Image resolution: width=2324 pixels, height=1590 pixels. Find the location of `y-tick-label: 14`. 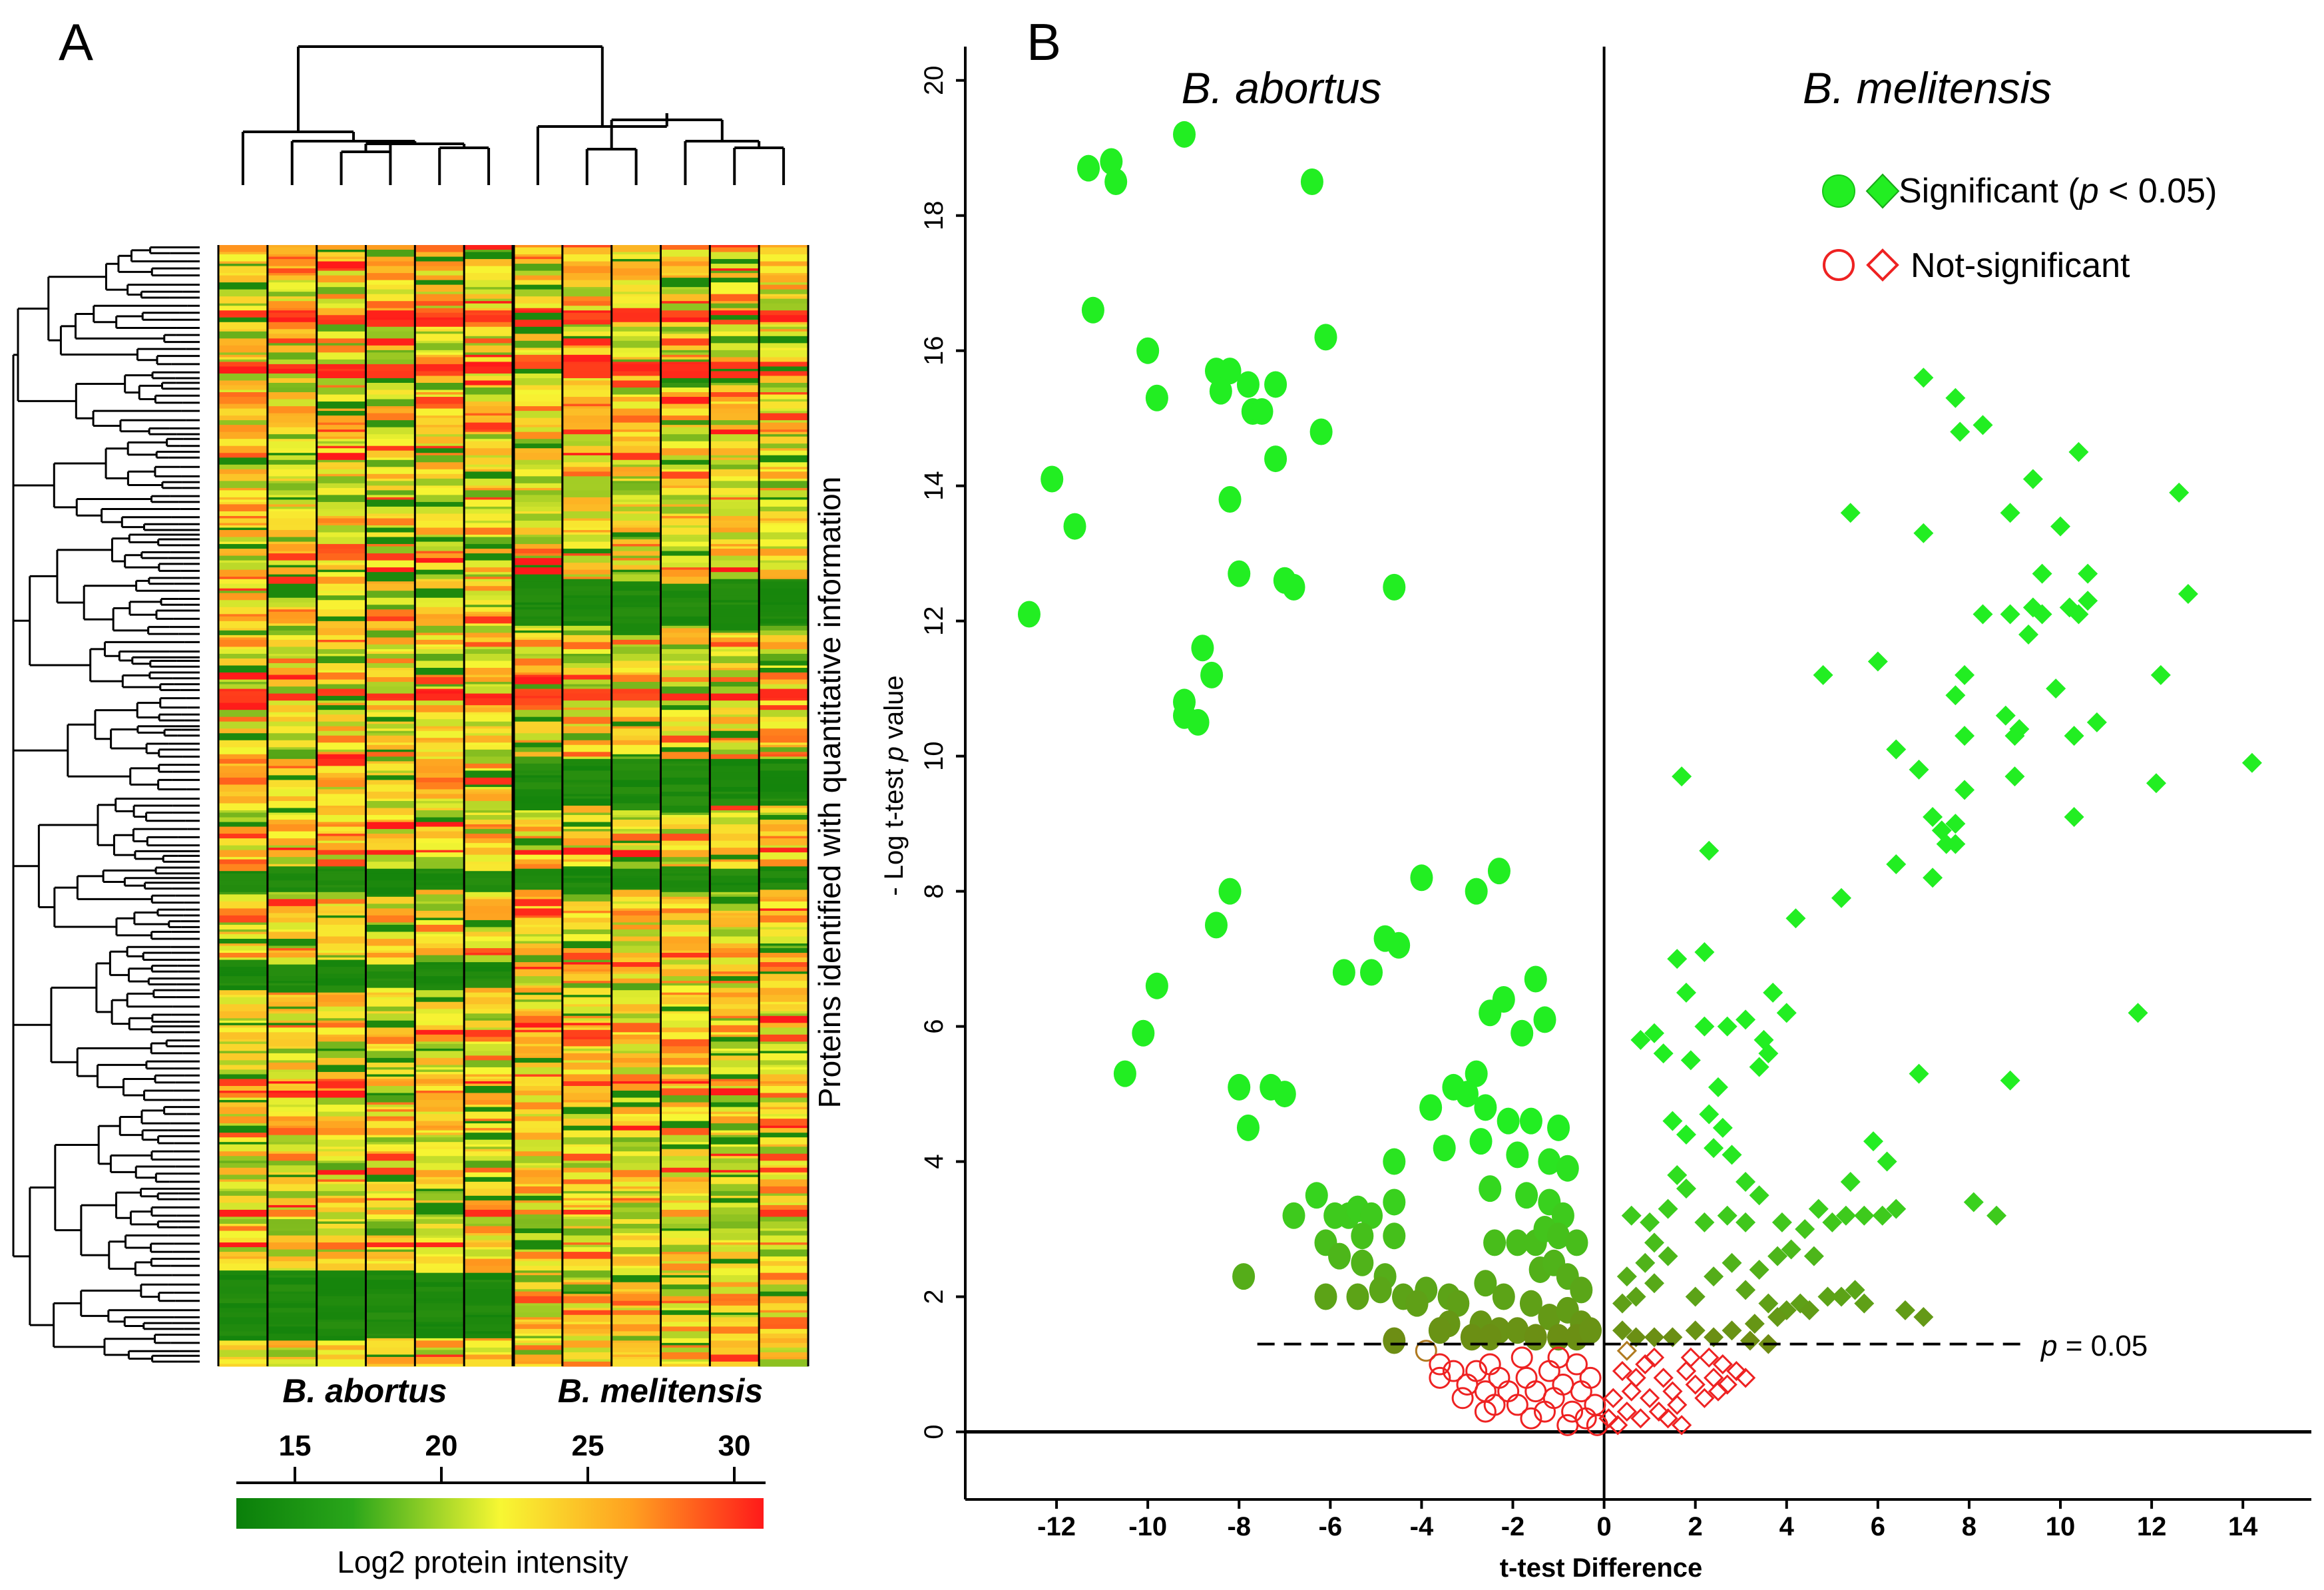

y-tick-label: 14 is located at coordinates (934, 486).